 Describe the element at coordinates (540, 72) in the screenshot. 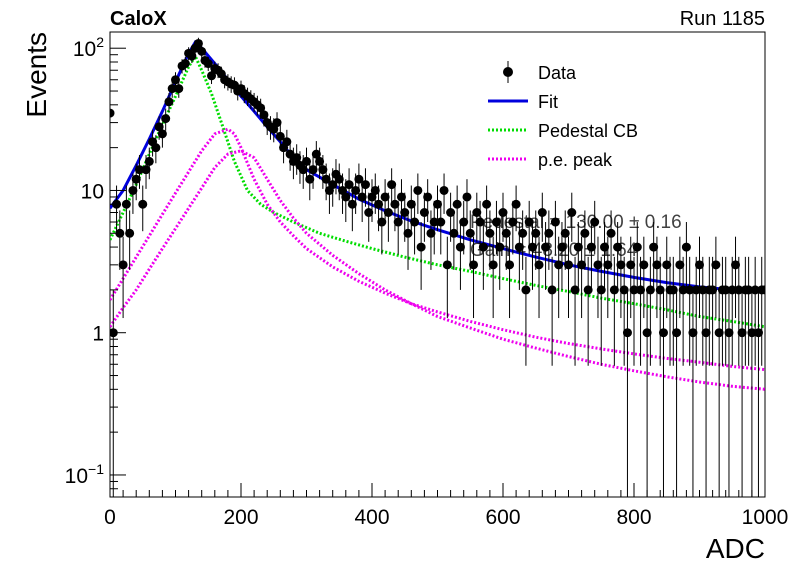

I see `legend-entry: Data` at that location.